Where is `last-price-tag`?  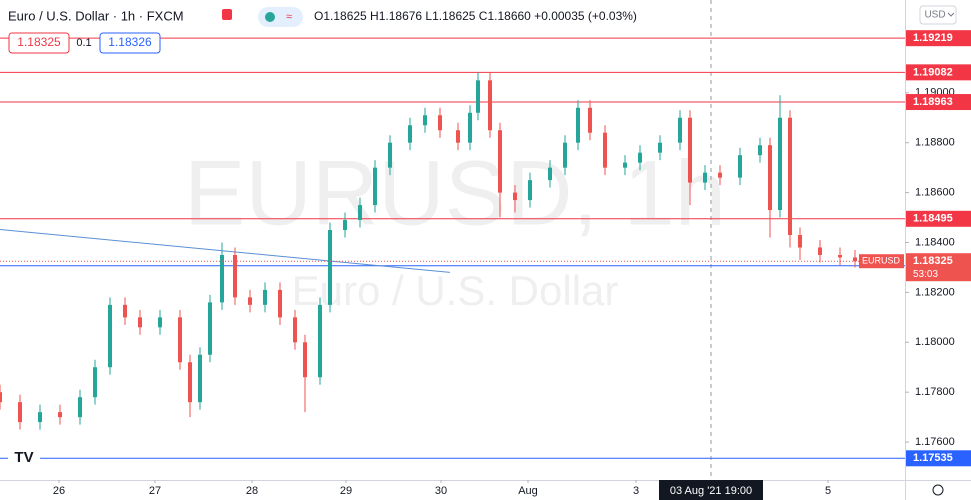
last-price-tag is located at coordinates (938, 267).